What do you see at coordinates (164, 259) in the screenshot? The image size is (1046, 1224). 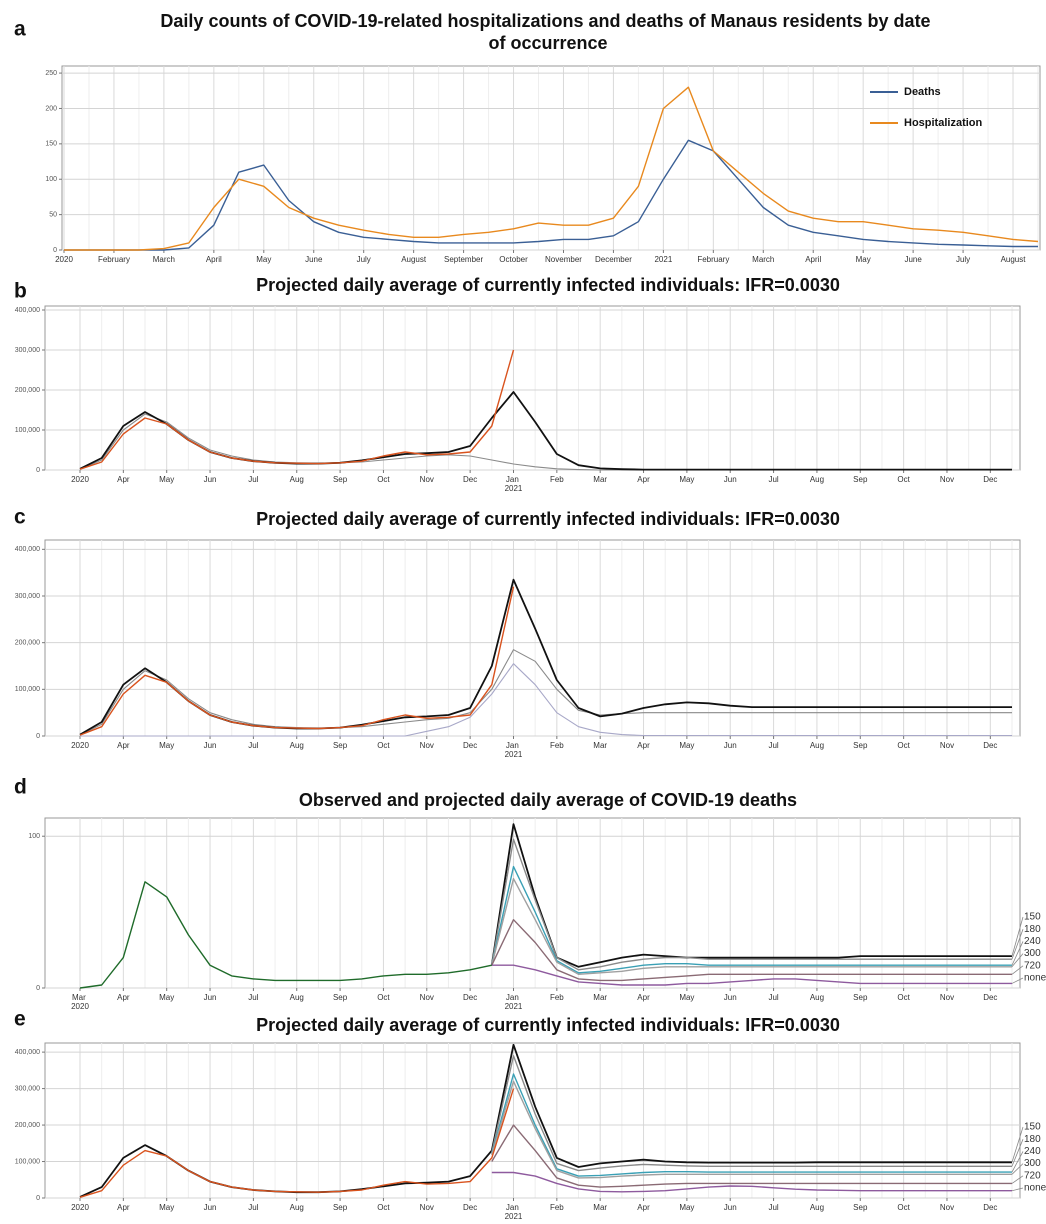 I see `x-tick-label: March` at bounding box center [164, 259].